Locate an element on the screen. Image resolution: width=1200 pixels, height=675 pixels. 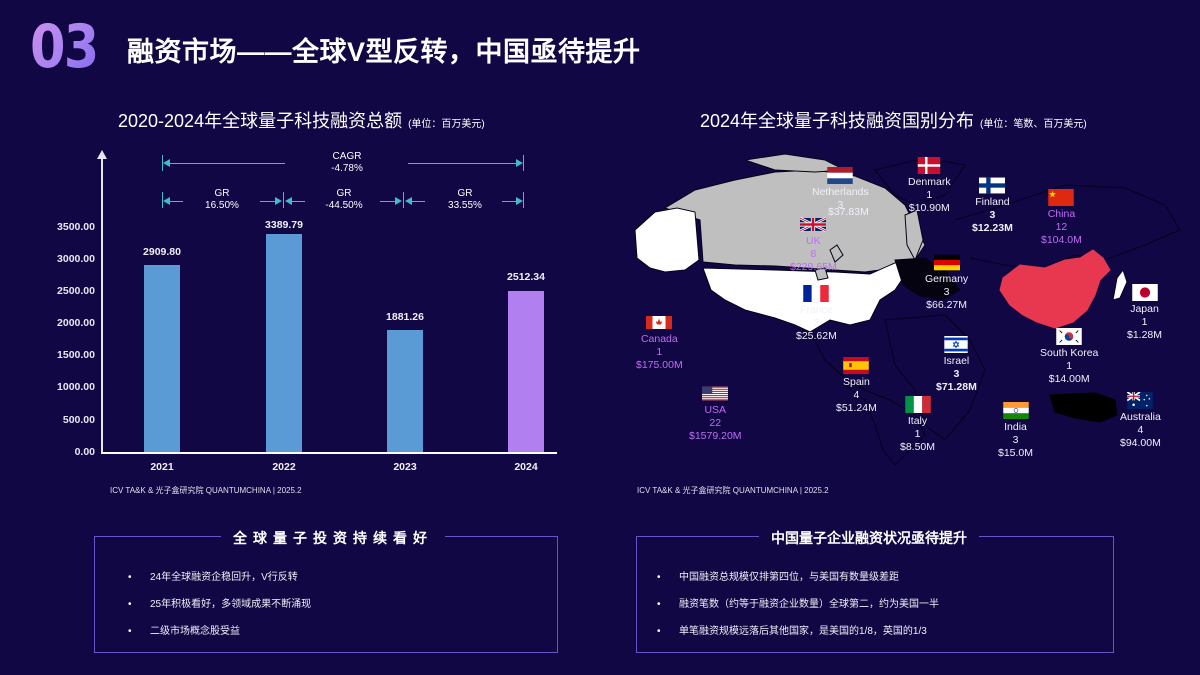
country-deals: 2 is located at coordinates (816, 323).